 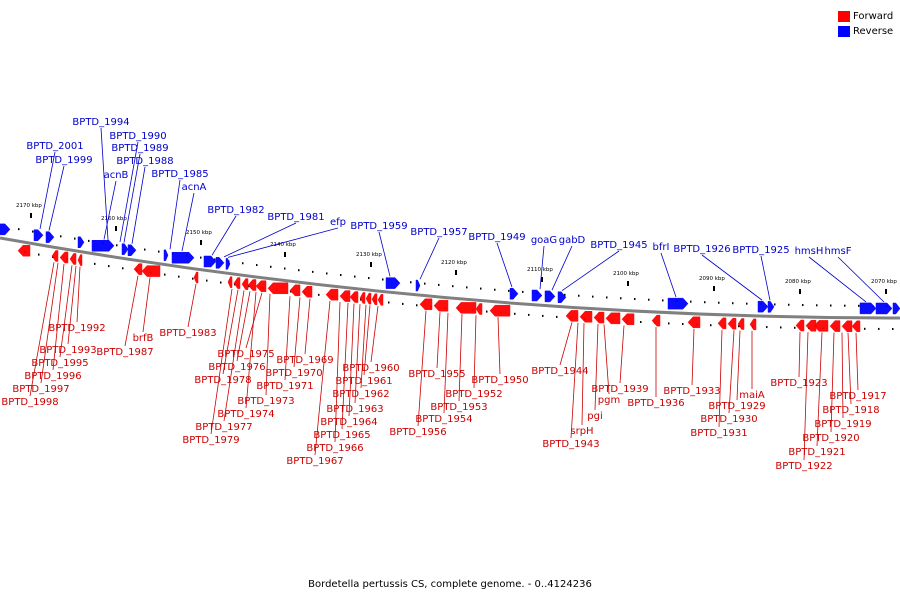 What do you see at coordinates (619, 389) in the screenshot?
I see `gene-label: BPTD_1939` at bounding box center [619, 389].